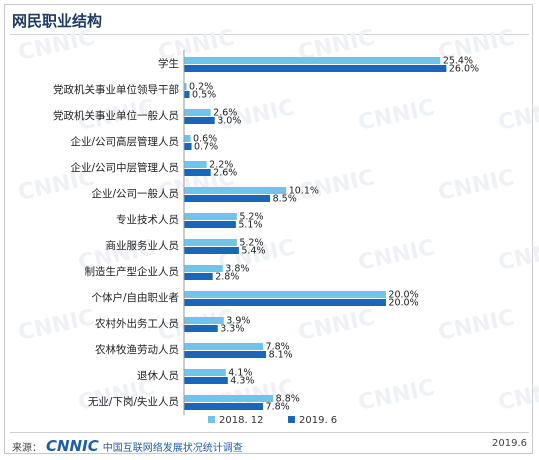  I want to click on category-label: 专业技术人员, so click(147, 219).